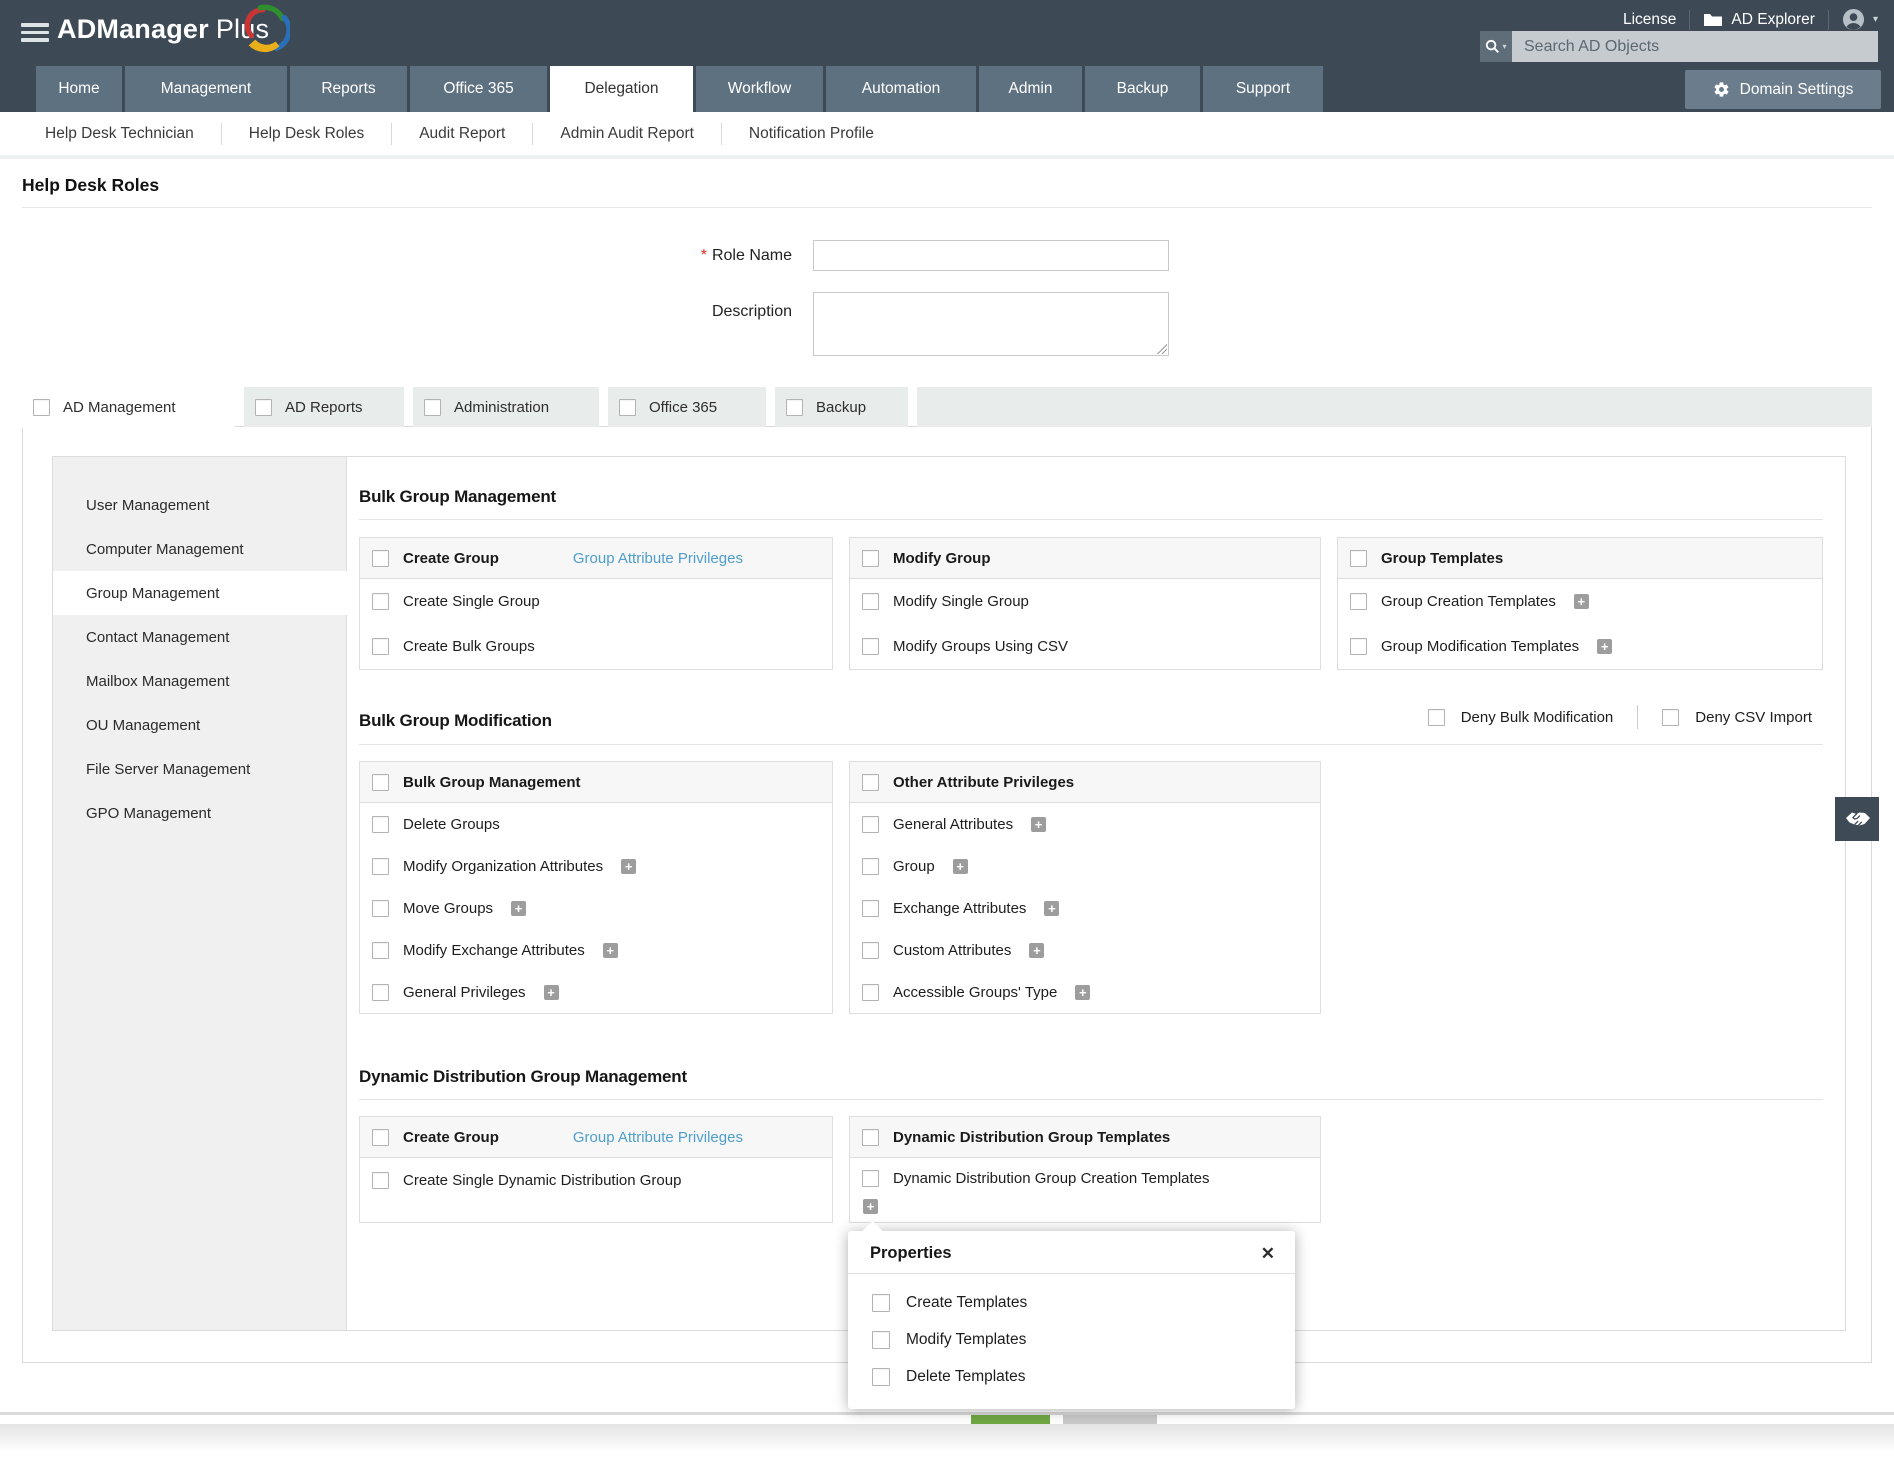 Image resolution: width=1894 pixels, height=1484 pixels. Describe the element at coordinates (1091, 744) in the screenshot. I see `divider` at that location.